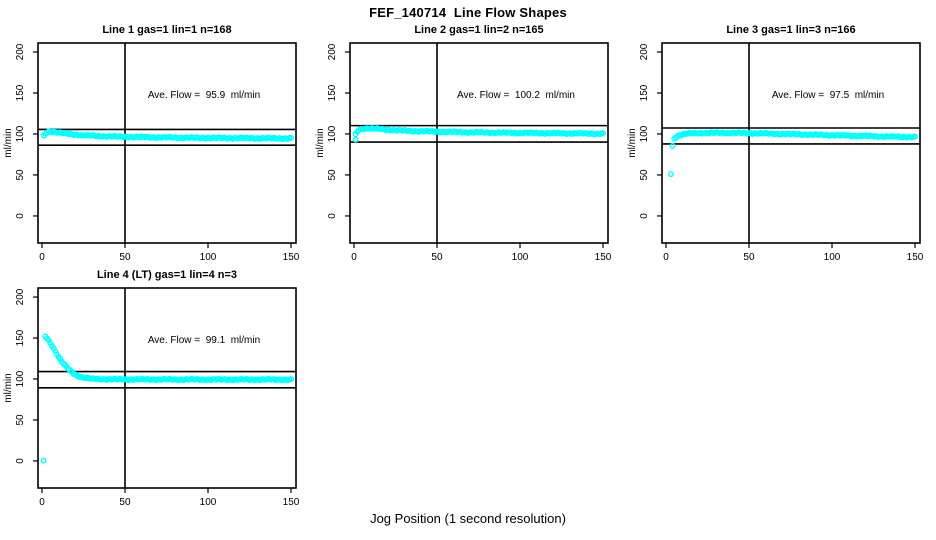 Image resolution: width=936 pixels, height=540 pixels. Describe the element at coordinates (468, 518) in the screenshot. I see `x-axis-label: Jog Position (1 second resolution)` at that location.